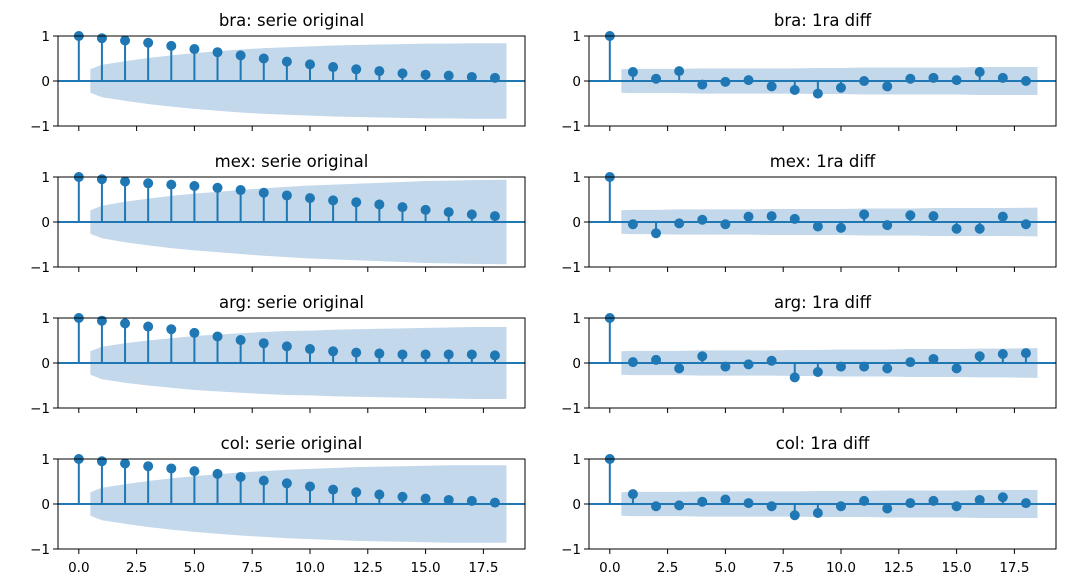  Describe the element at coordinates (809, 73) in the screenshot. I see `acf-panel-1: −1 0 1 bra: 1ra diff` at that location.